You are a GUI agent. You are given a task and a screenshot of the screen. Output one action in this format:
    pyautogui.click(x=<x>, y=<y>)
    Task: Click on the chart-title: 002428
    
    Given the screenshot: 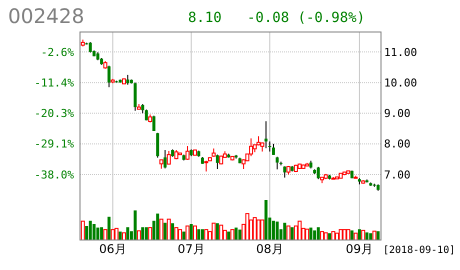 What is the action you would take?
    pyautogui.click(x=46, y=16)
    